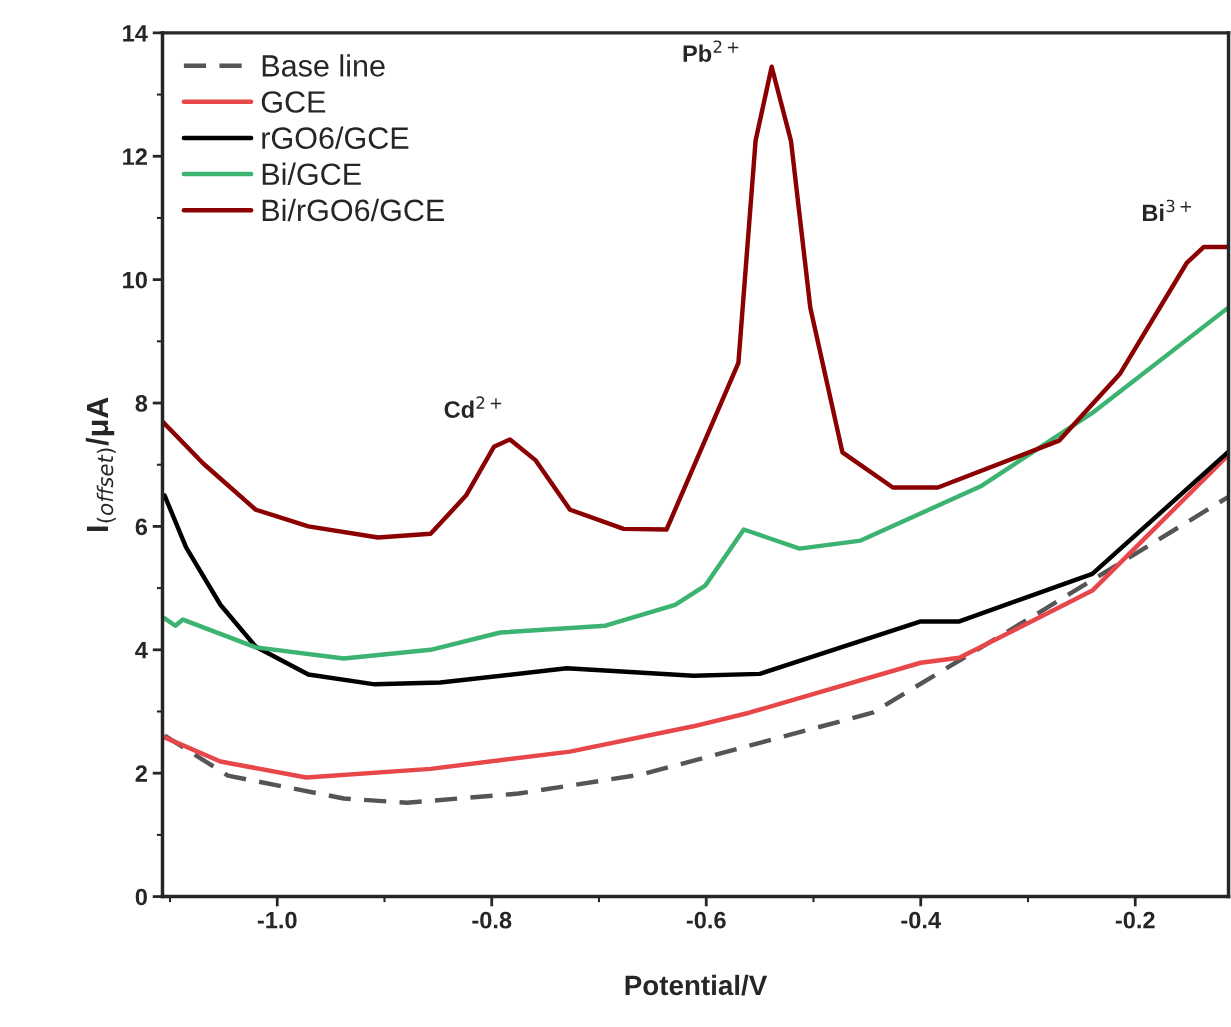  Describe the element at coordinates (335, 137) in the screenshot. I see `legend-label: rGO6/GCE` at that location.